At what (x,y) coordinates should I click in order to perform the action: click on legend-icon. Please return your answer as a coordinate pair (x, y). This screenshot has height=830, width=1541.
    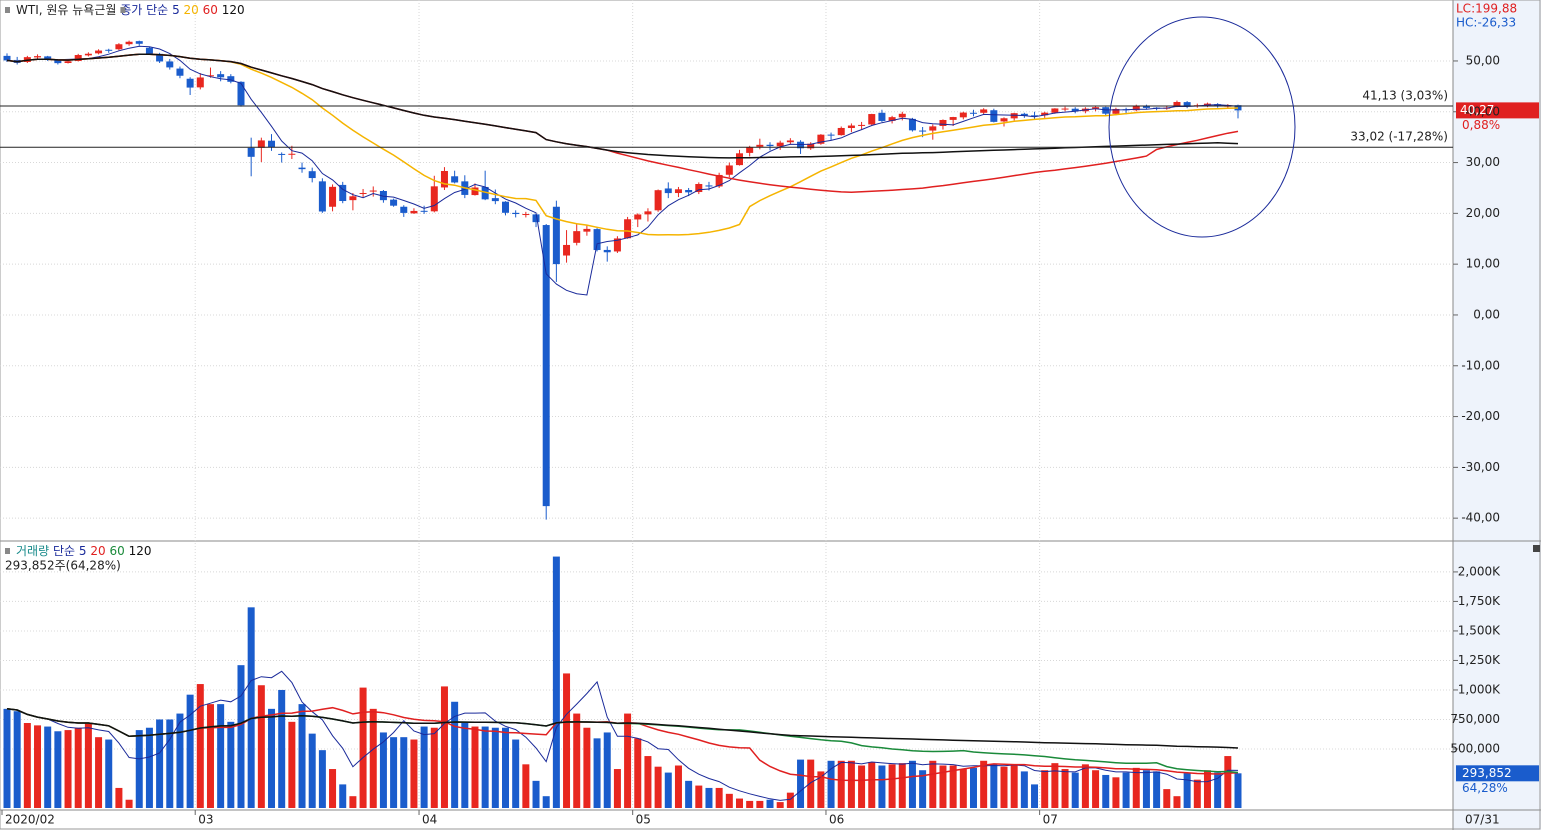
    Looking at the image, I should click on (123, 10).